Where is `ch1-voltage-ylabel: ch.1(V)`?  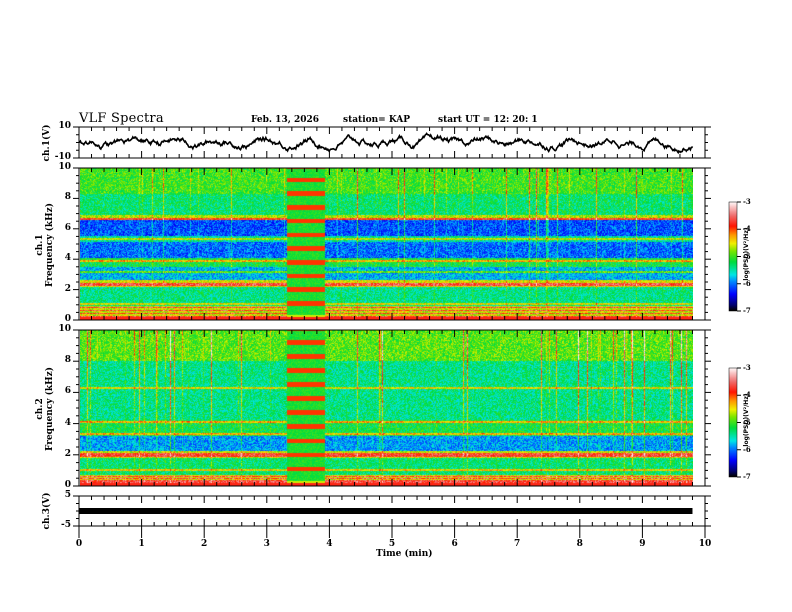
ch1-voltage-ylabel: ch.1(V) is located at coordinates (47, 143).